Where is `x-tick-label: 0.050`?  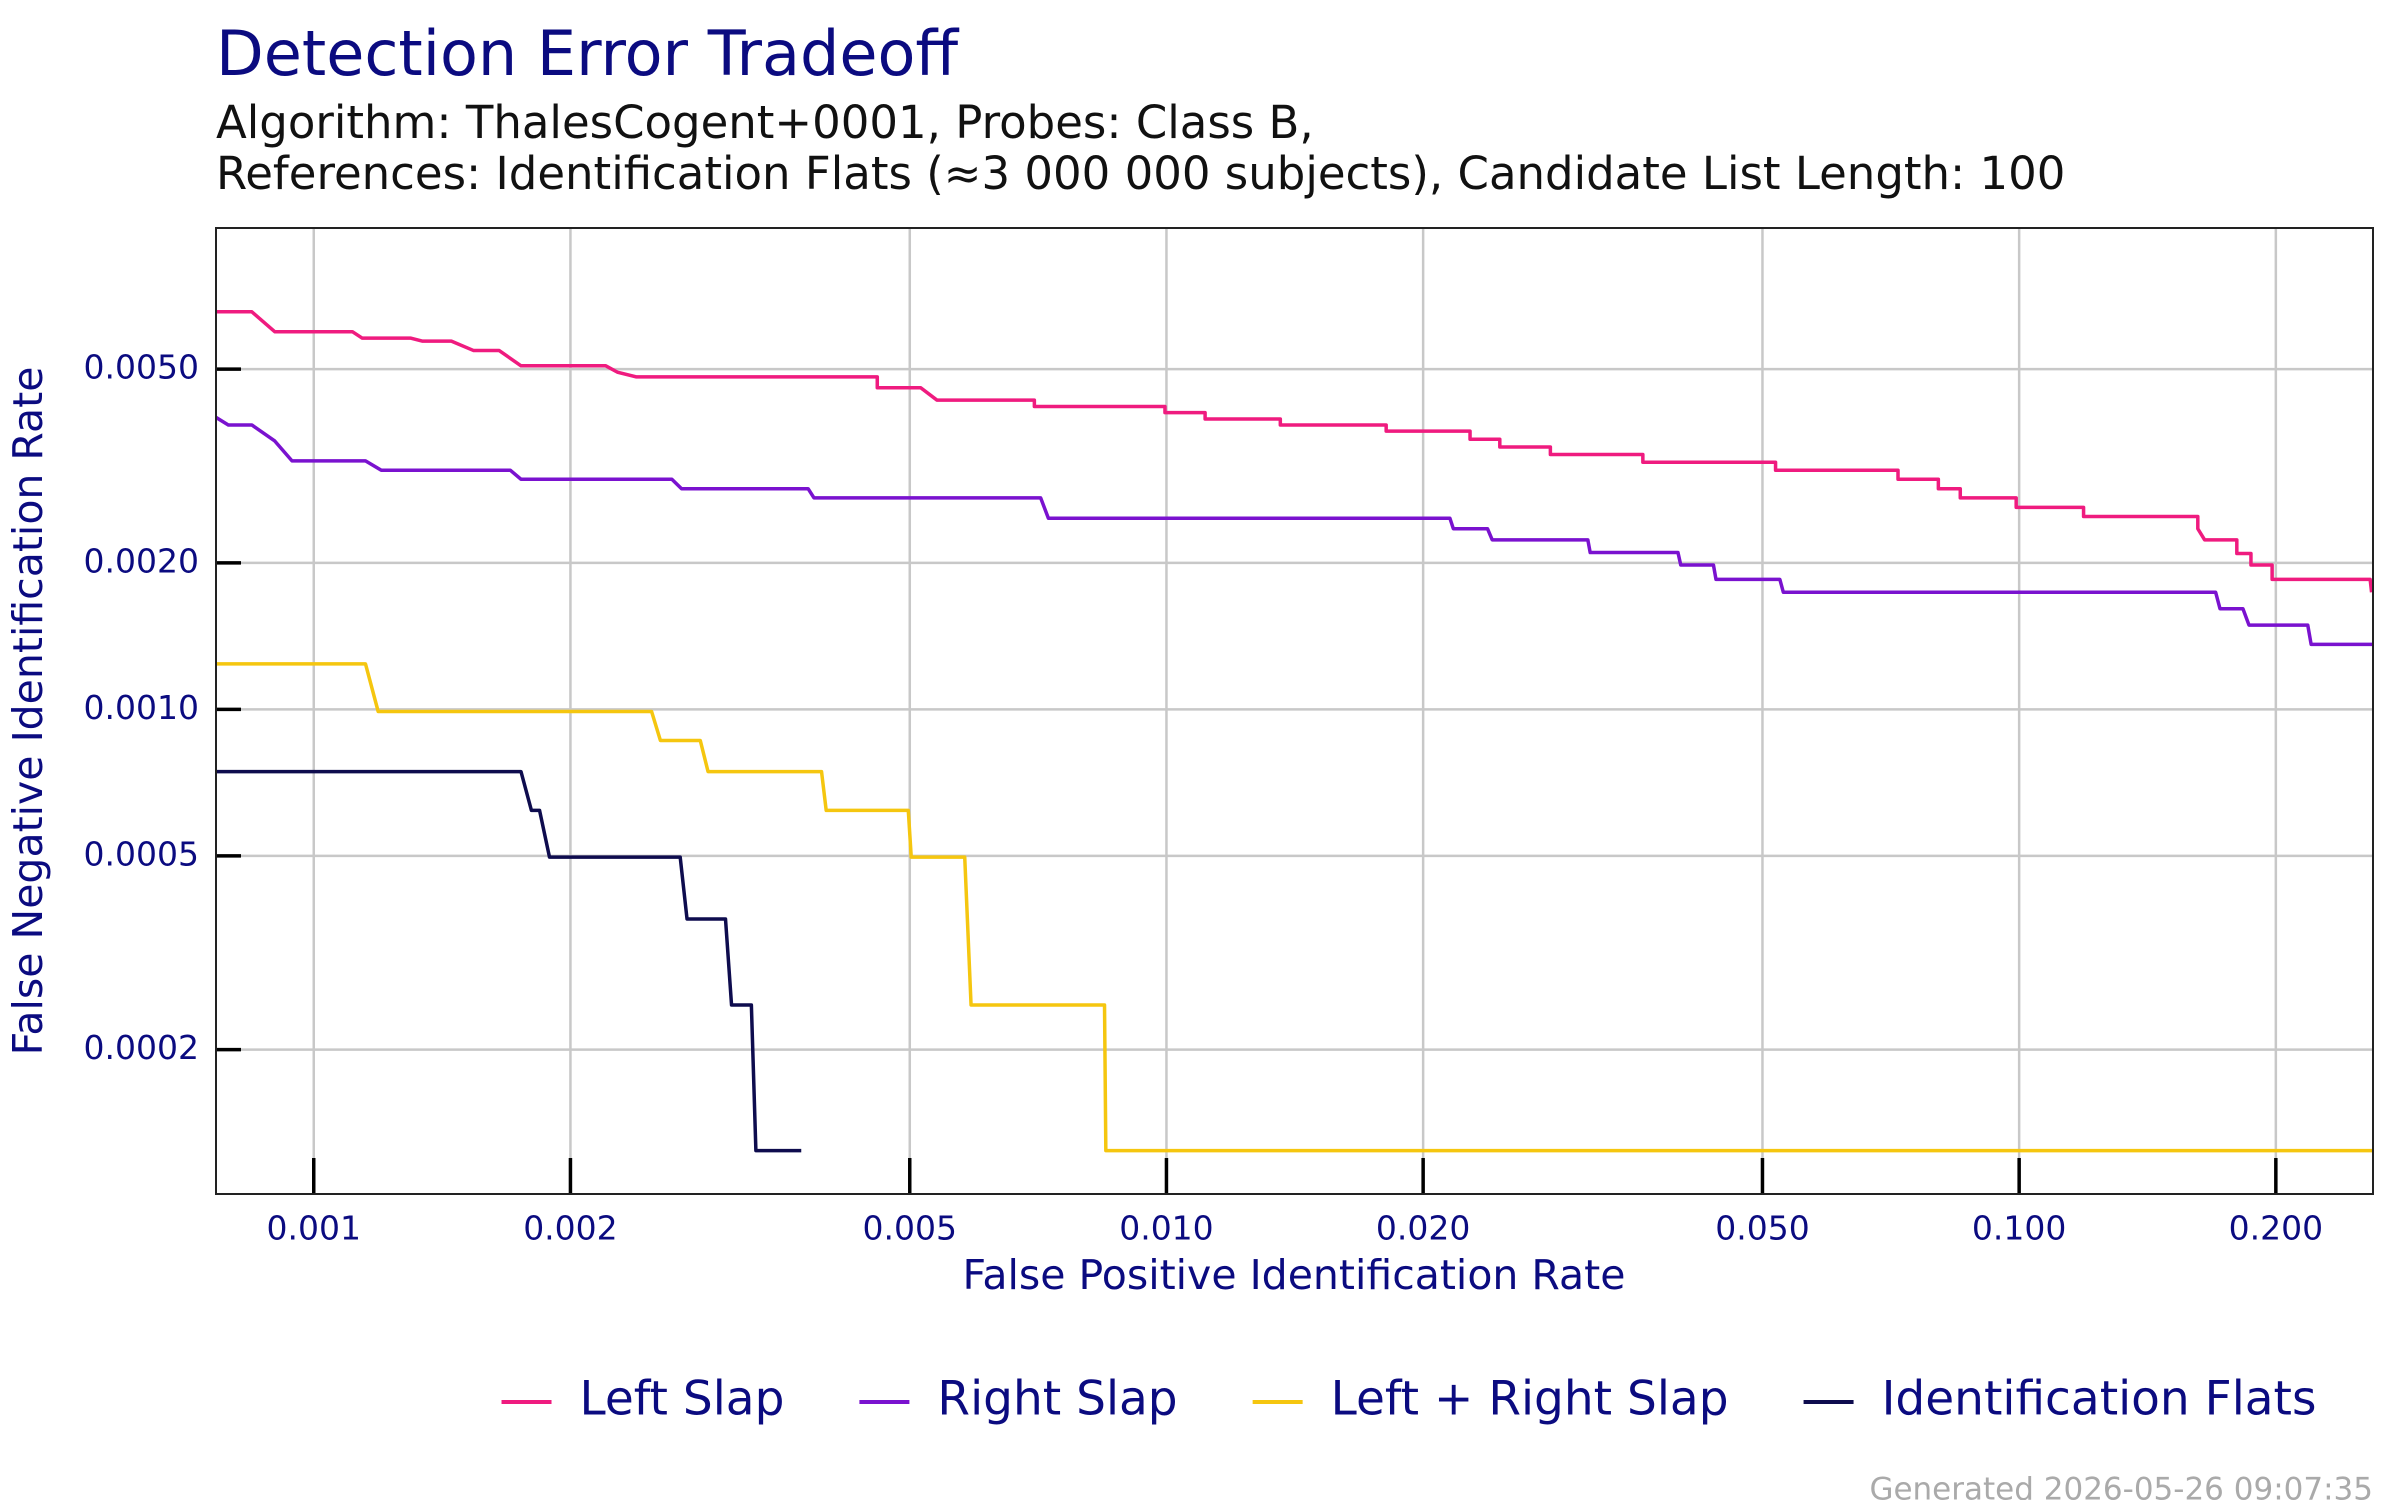 x-tick-label: 0.050 is located at coordinates (1762, 1228).